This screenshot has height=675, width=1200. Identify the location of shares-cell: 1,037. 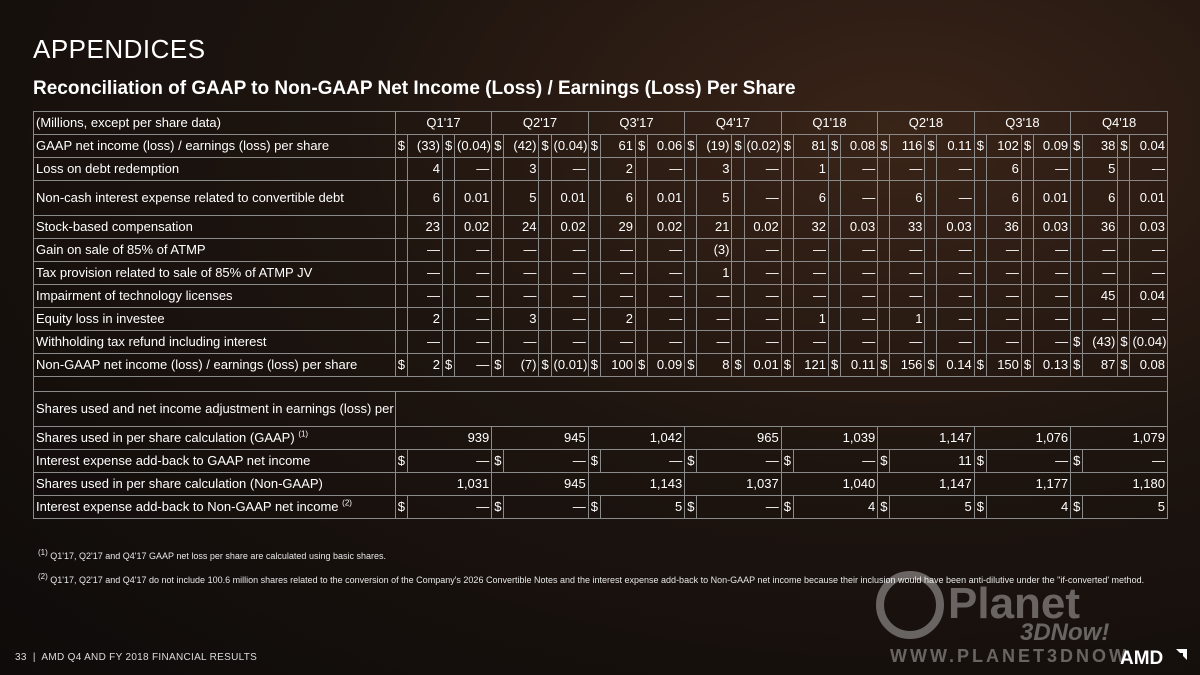
(733, 484).